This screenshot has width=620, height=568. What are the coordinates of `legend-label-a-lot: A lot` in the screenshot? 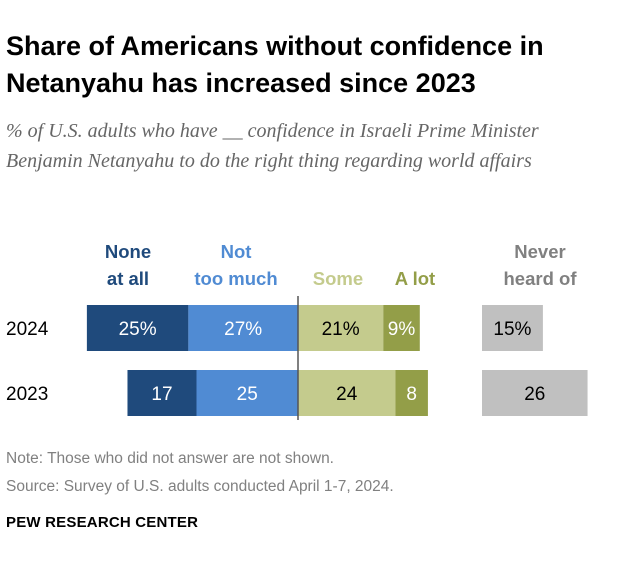 It's located at (415, 278).